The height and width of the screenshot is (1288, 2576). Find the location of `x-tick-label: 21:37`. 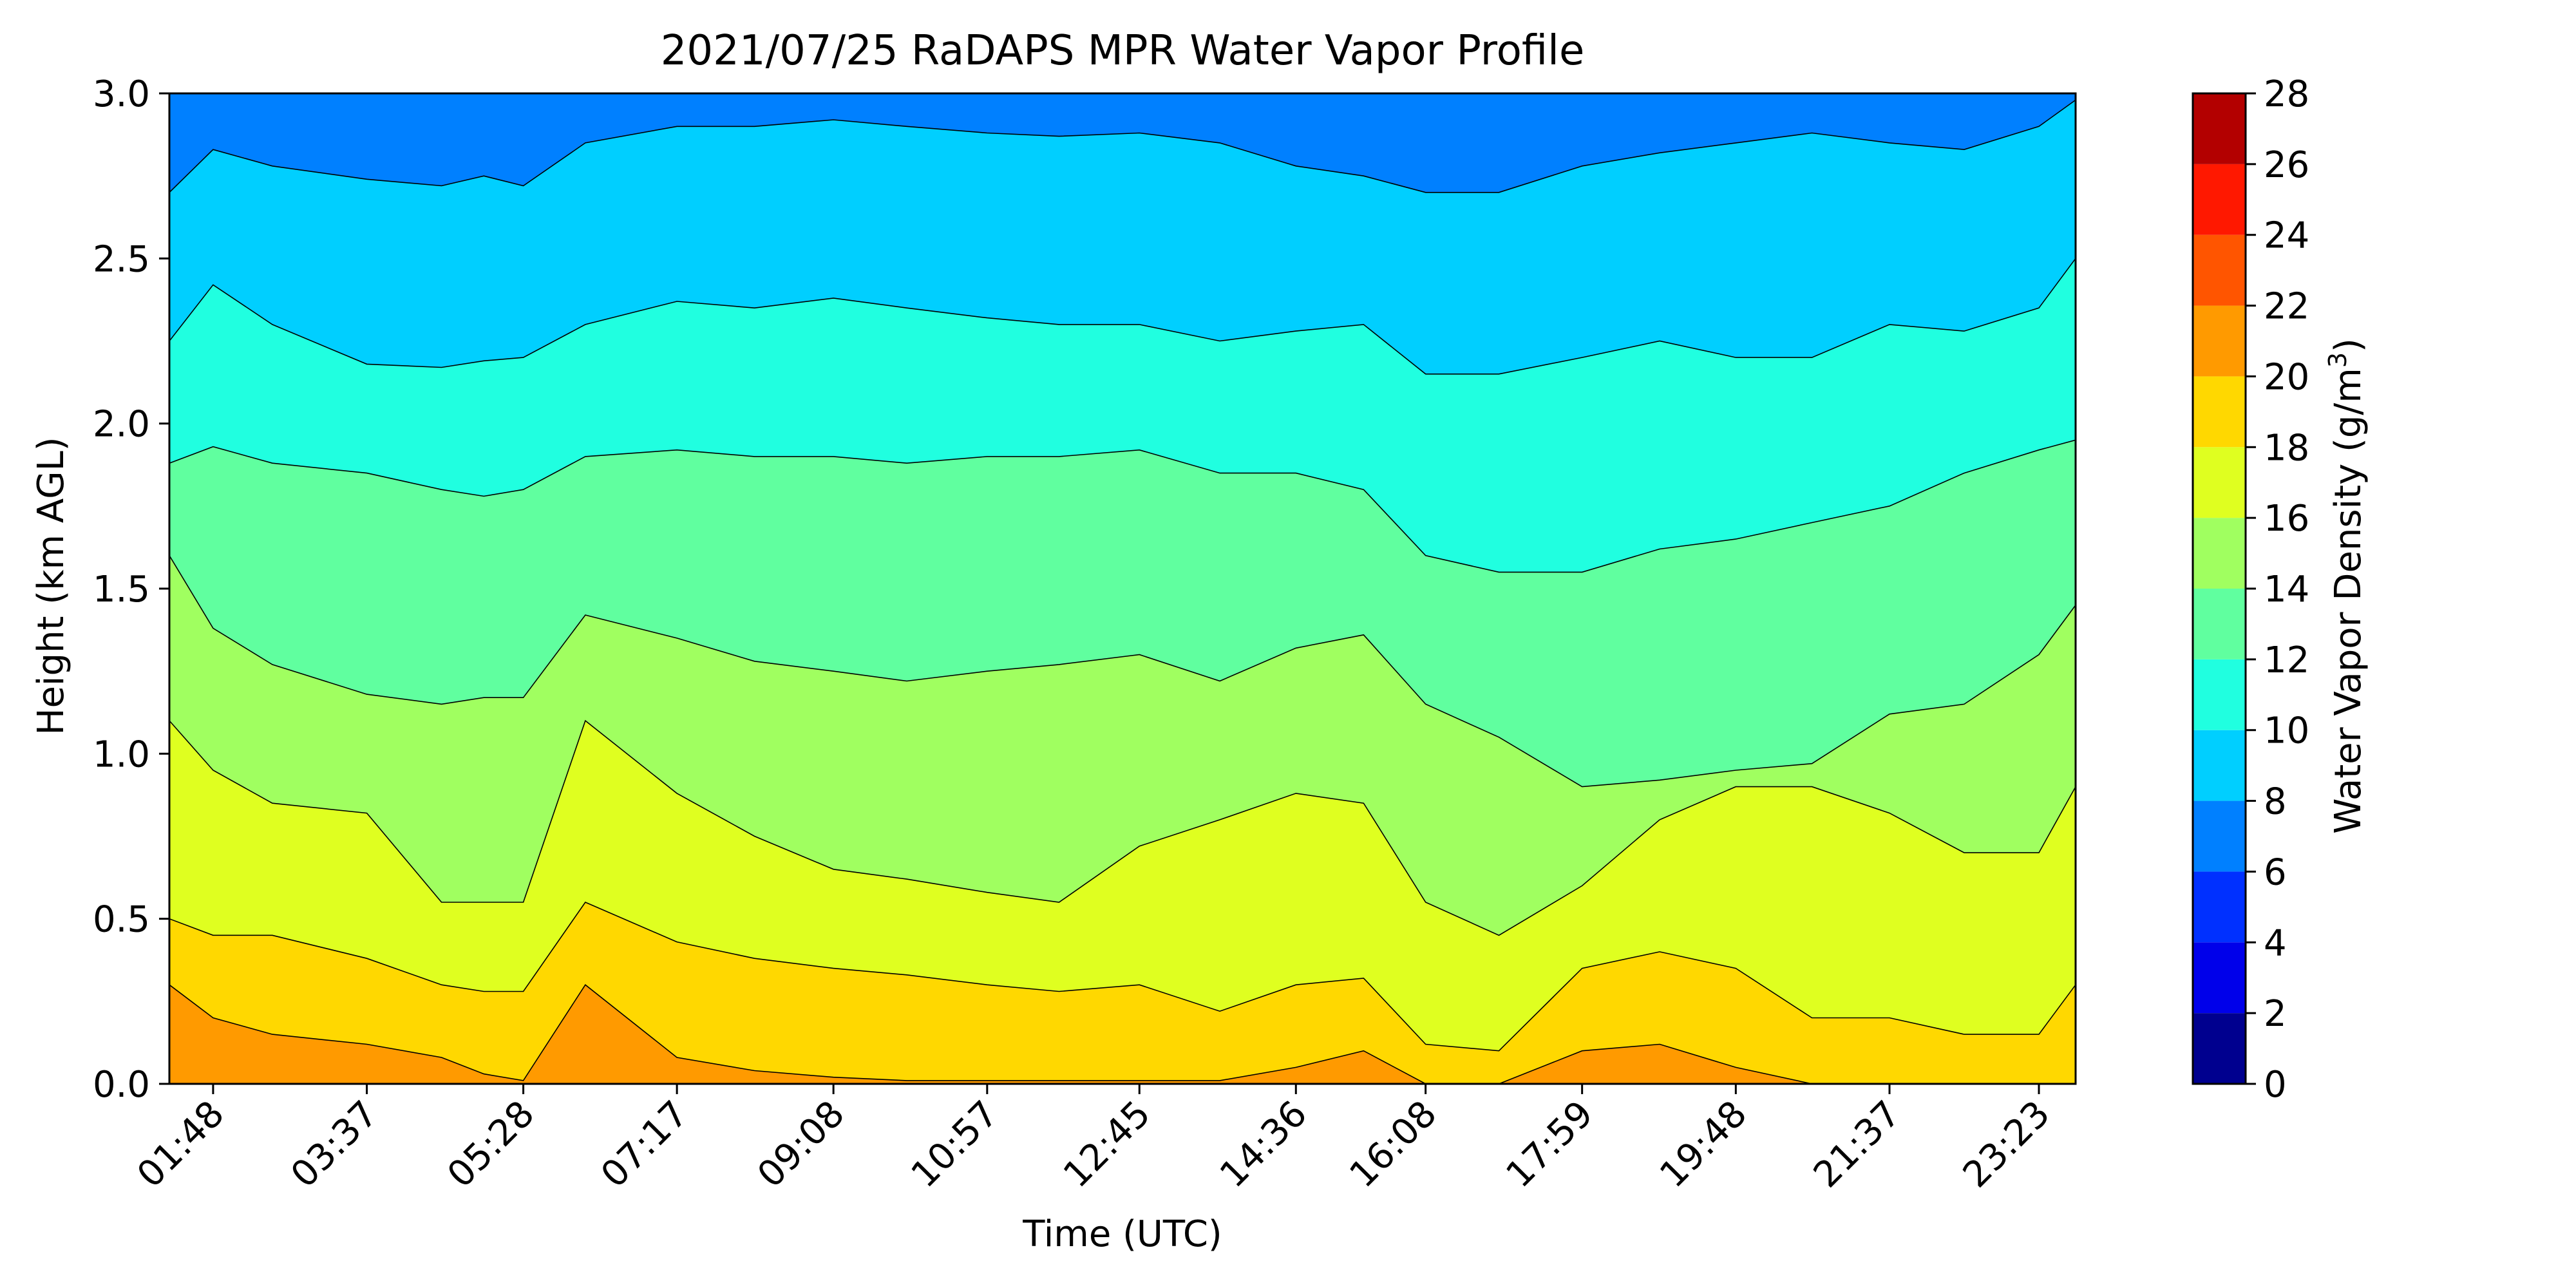

x-tick-label: 21:37 is located at coordinates (1857, 1144).